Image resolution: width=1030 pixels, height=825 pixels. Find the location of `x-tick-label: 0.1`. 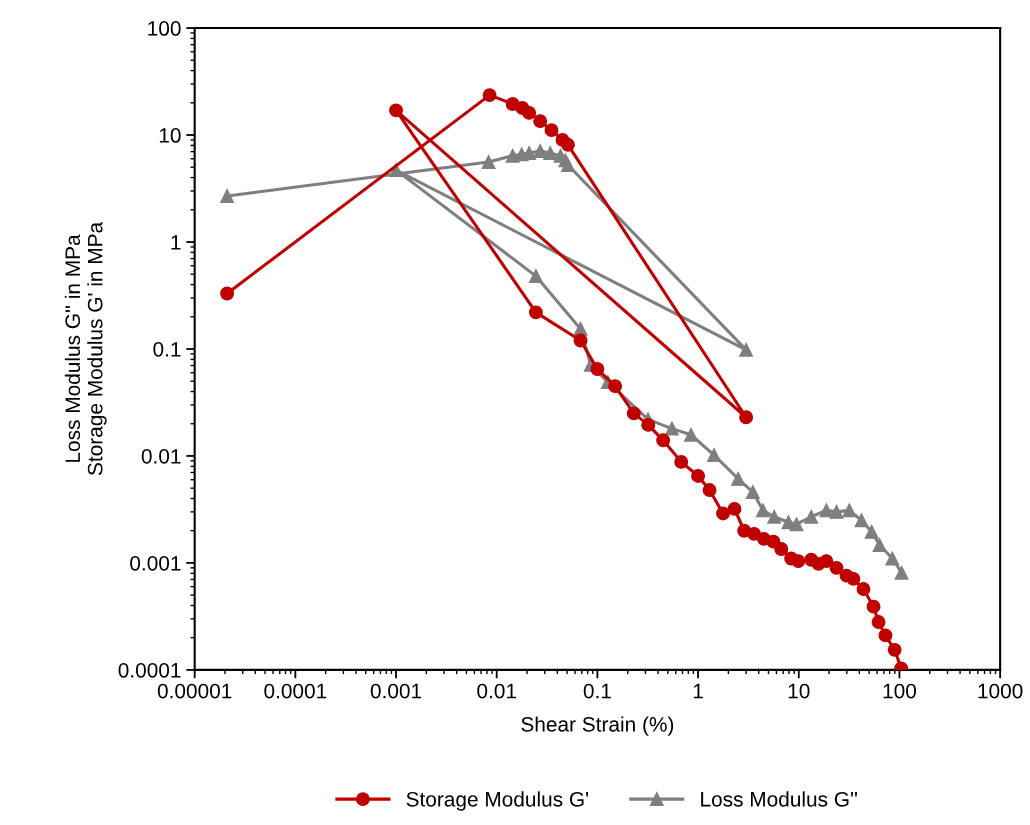

x-tick-label: 0.1 is located at coordinates (597, 691).